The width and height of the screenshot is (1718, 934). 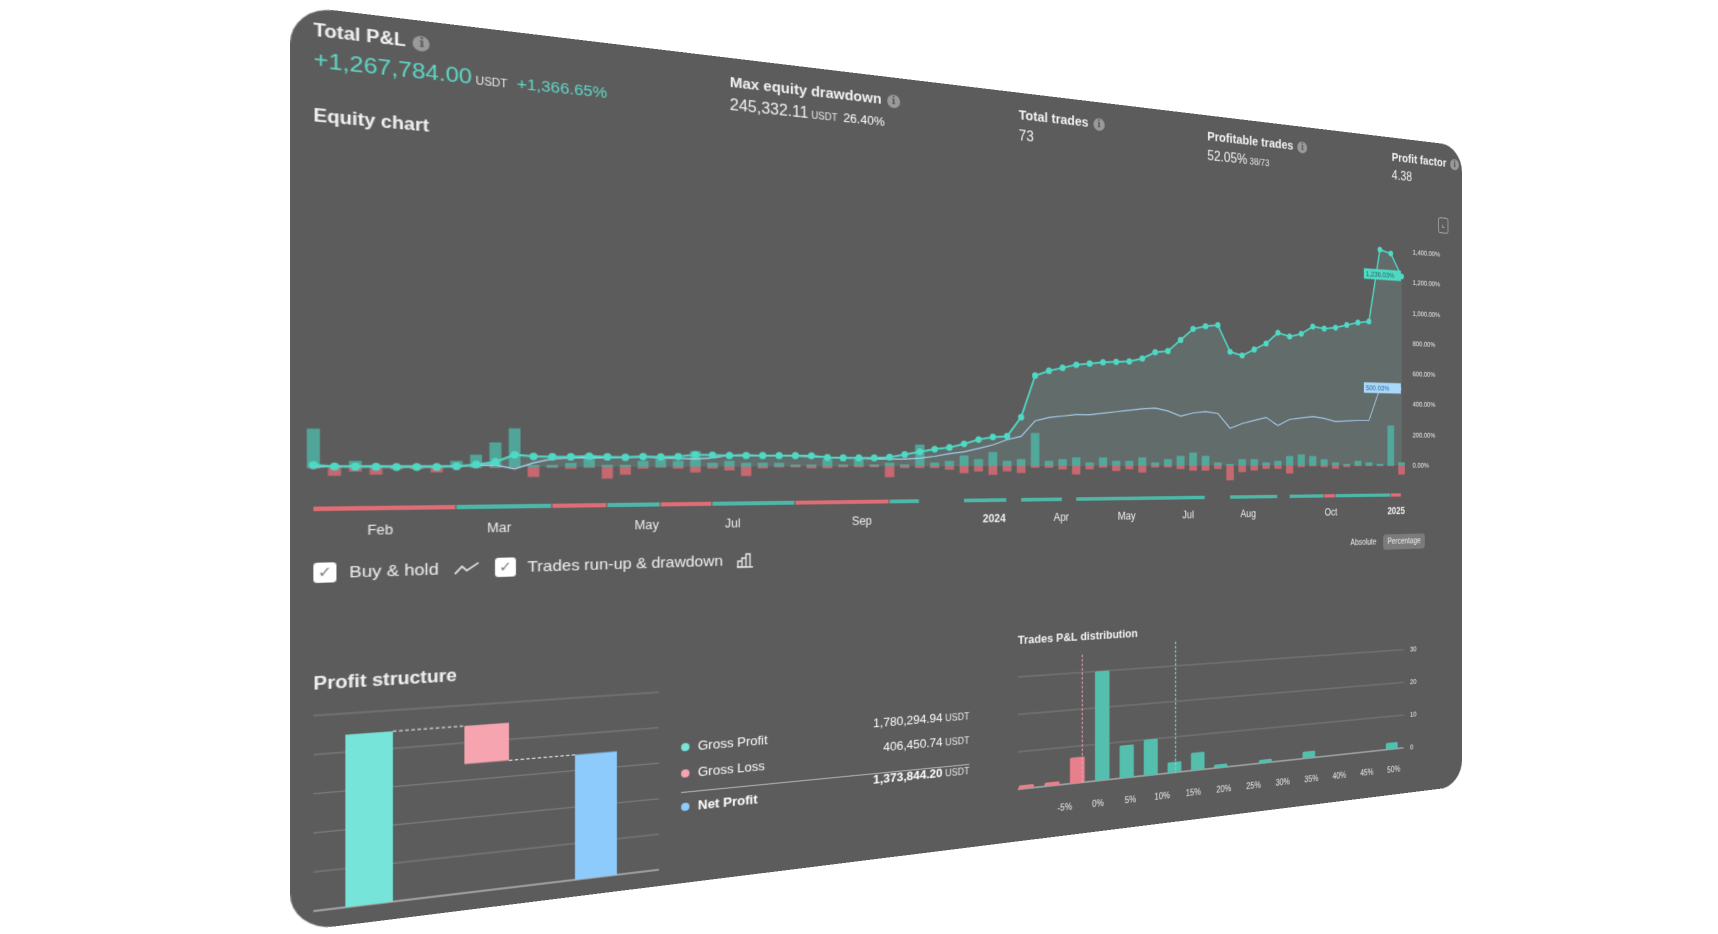 I want to click on x-tick-label: 25%, so click(x=1253, y=786).